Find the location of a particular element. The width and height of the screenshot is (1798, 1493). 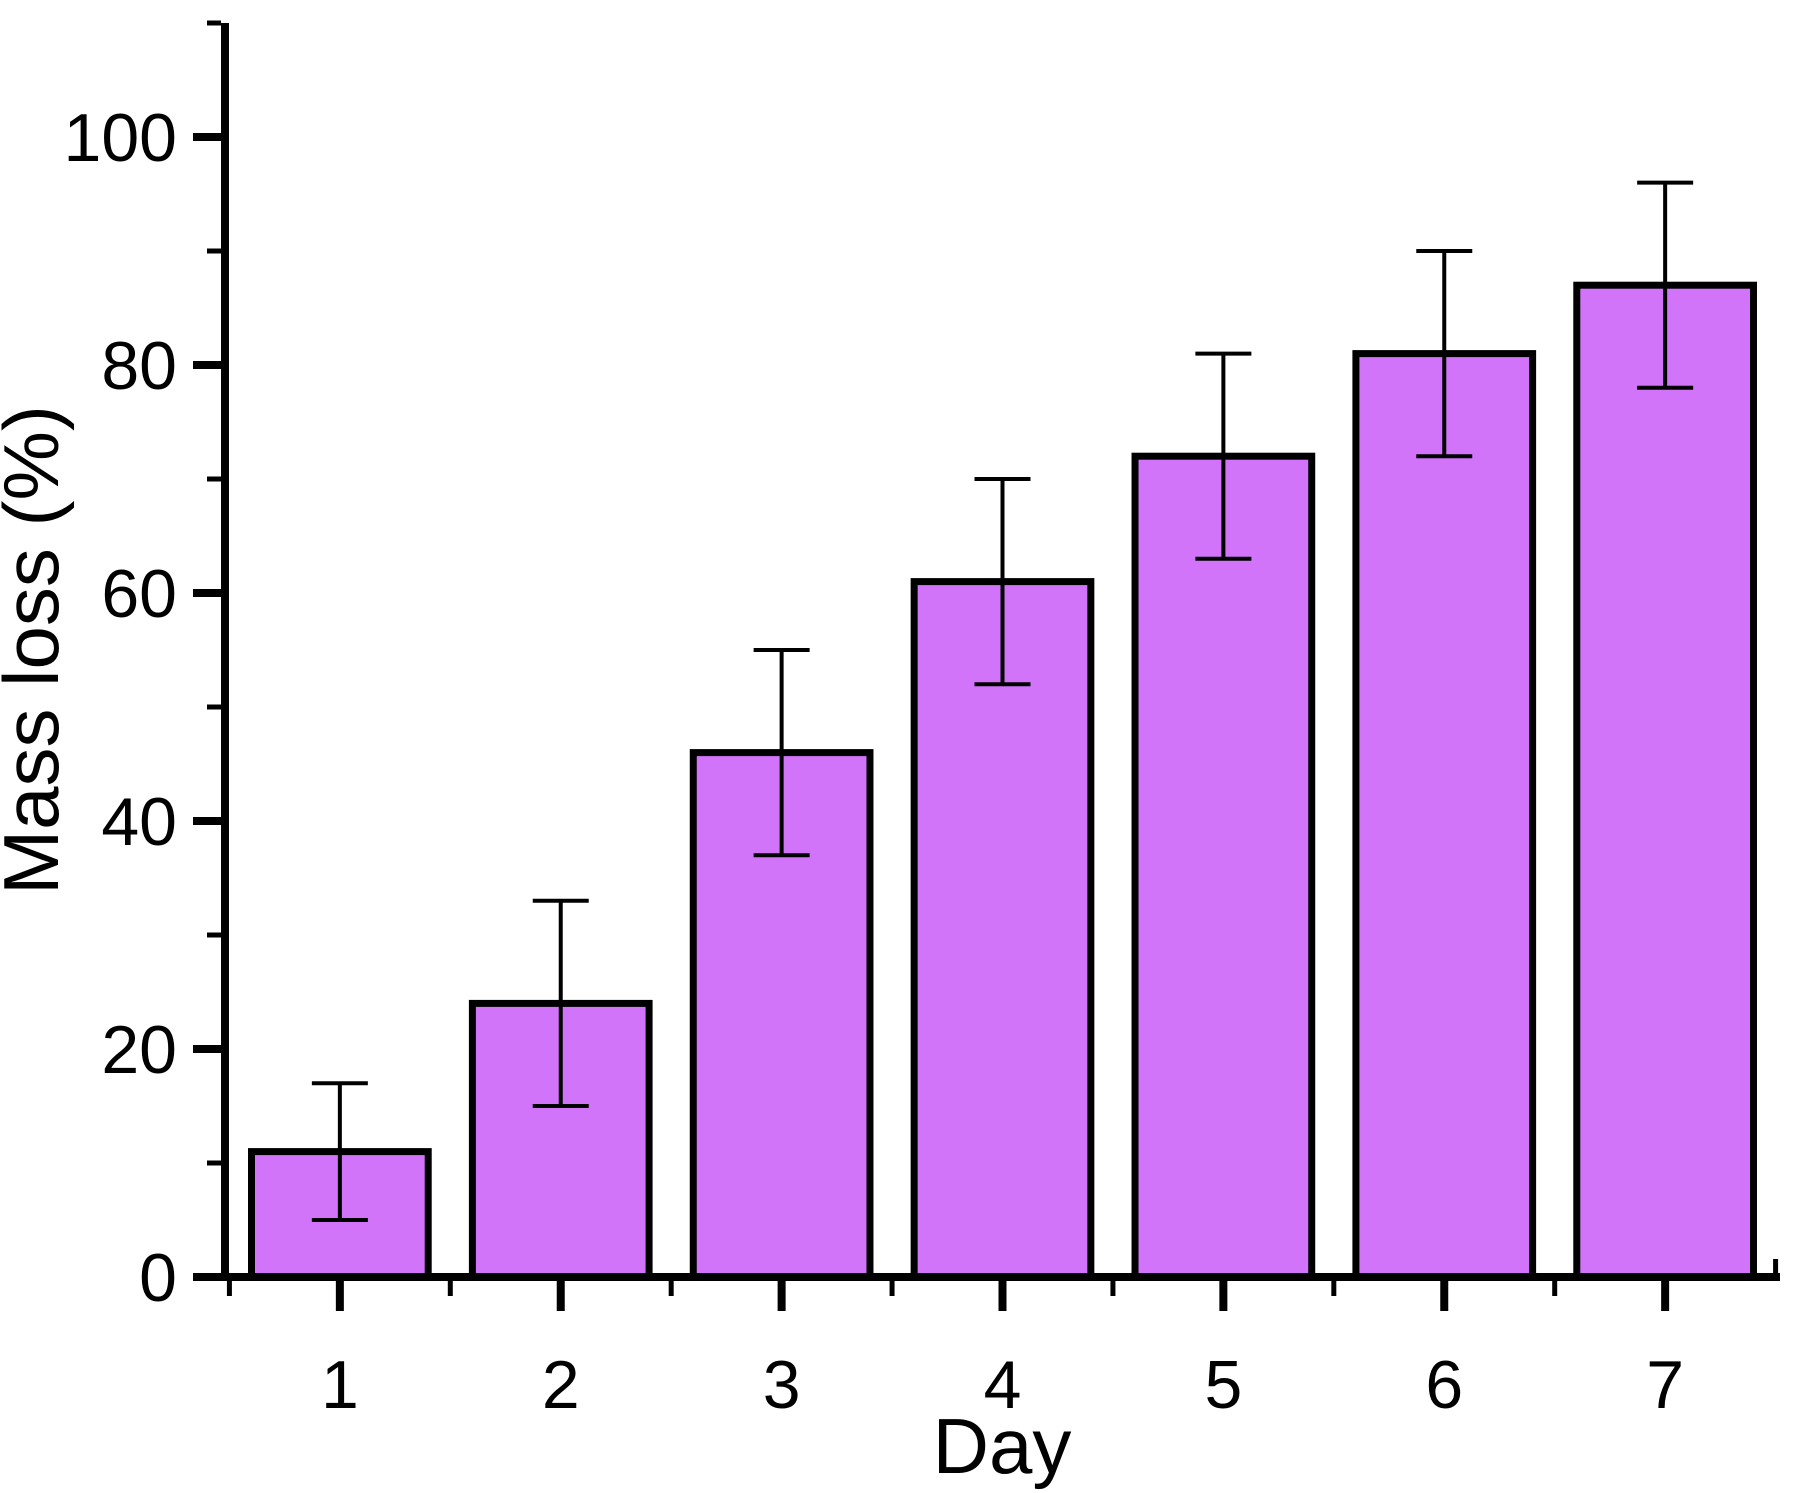

x-axis-title: Day is located at coordinates (1002, 1446).